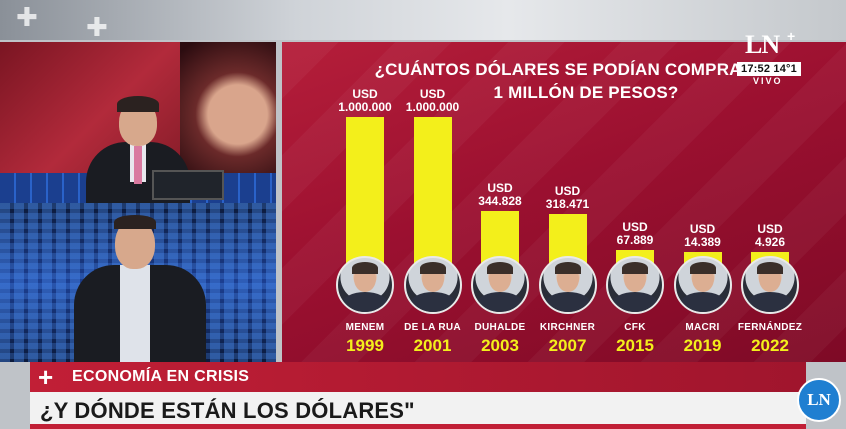  What do you see at coordinates (46, 377) in the screenshot?
I see `plus-icon: +` at bounding box center [46, 377].